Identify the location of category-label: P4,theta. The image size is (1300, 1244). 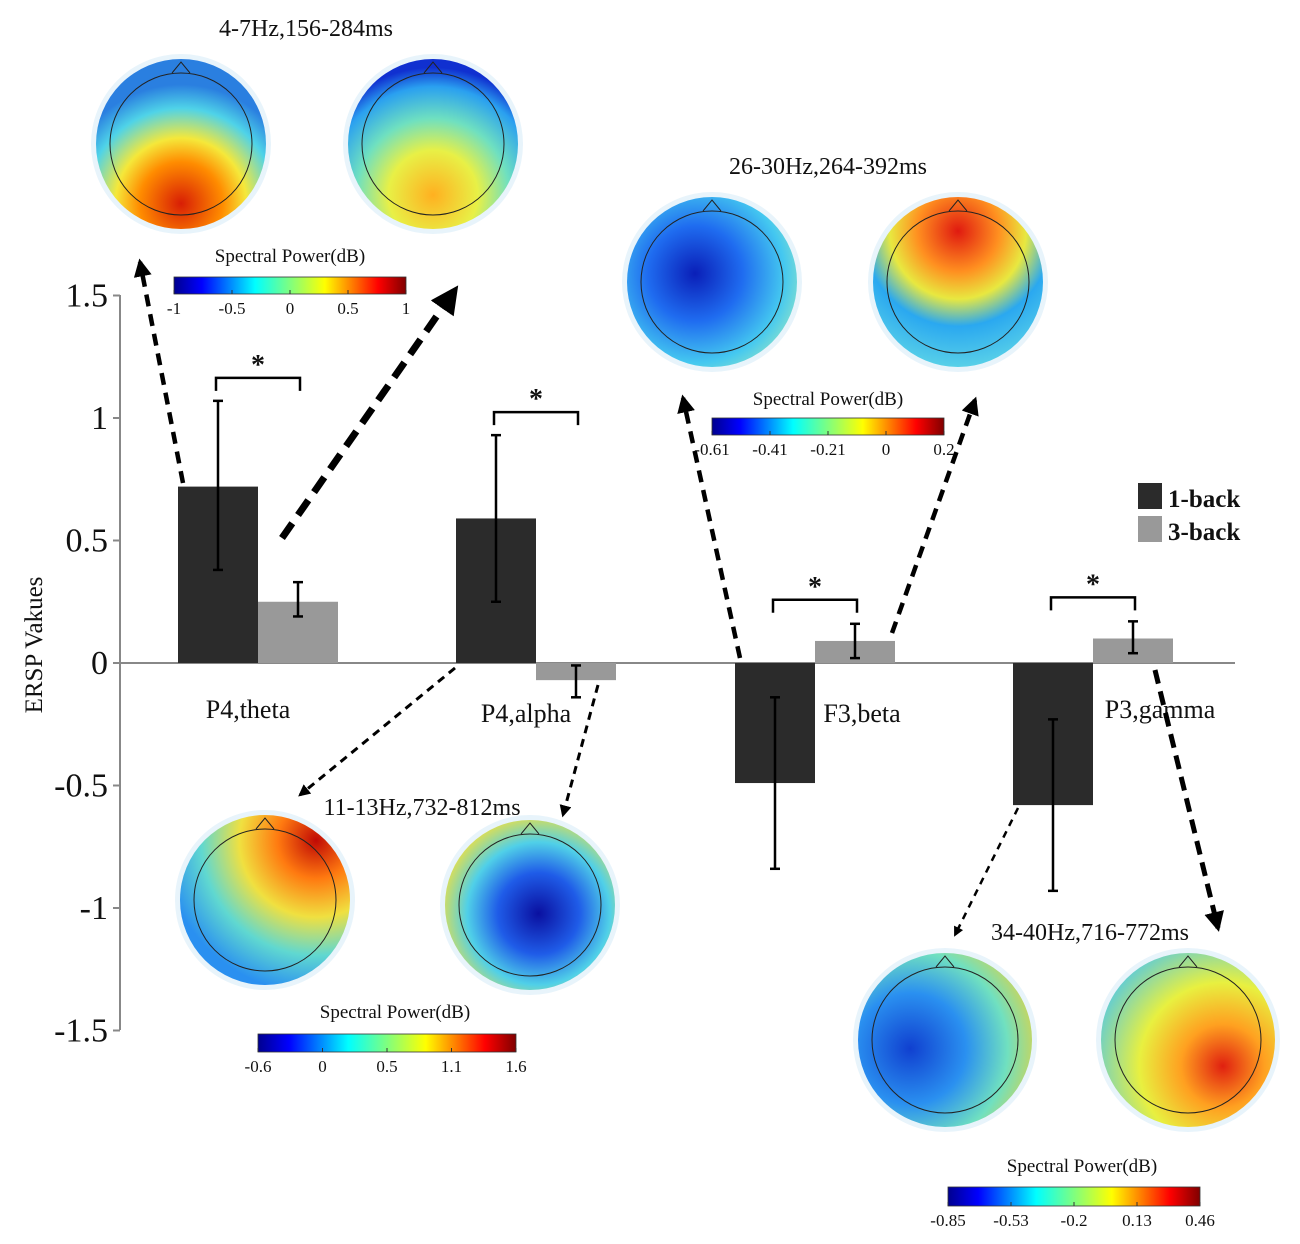
(248, 709).